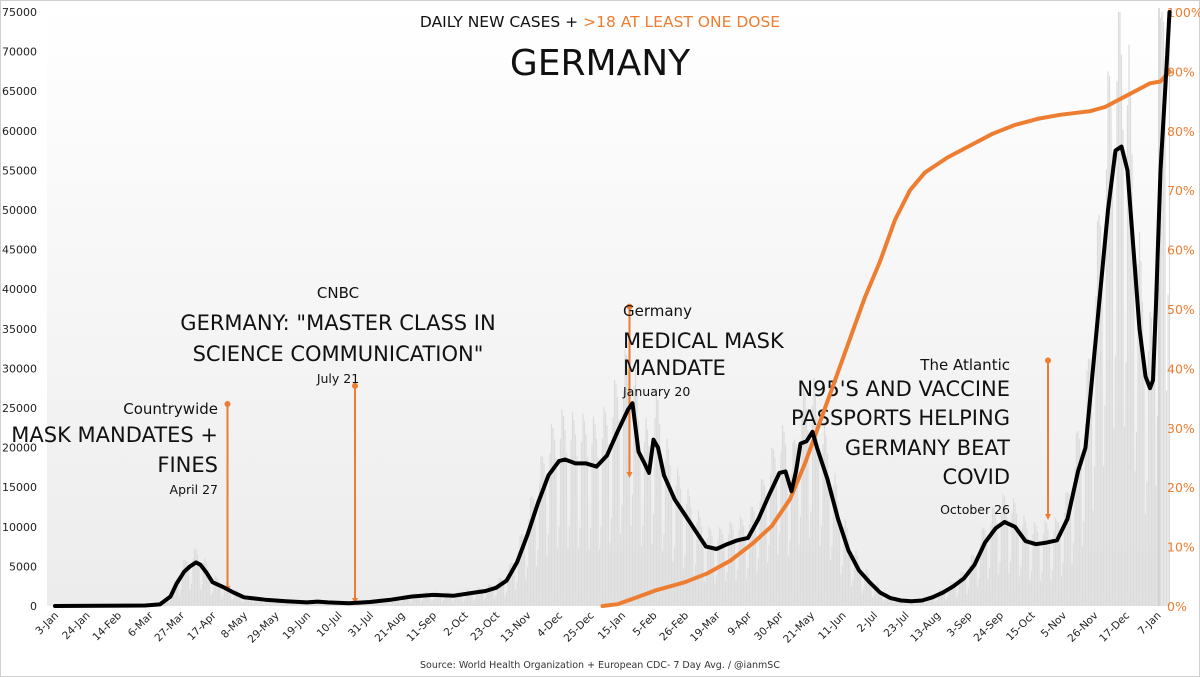  Describe the element at coordinates (1181, 547) in the screenshot. I see `y-tick-label-right: 10%` at that location.